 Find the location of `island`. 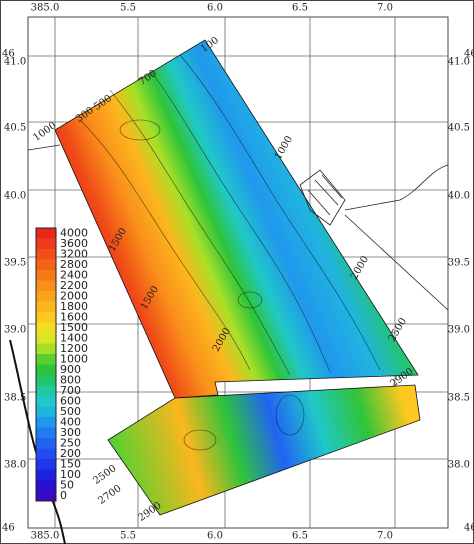

island is located at coordinates (322, 197).